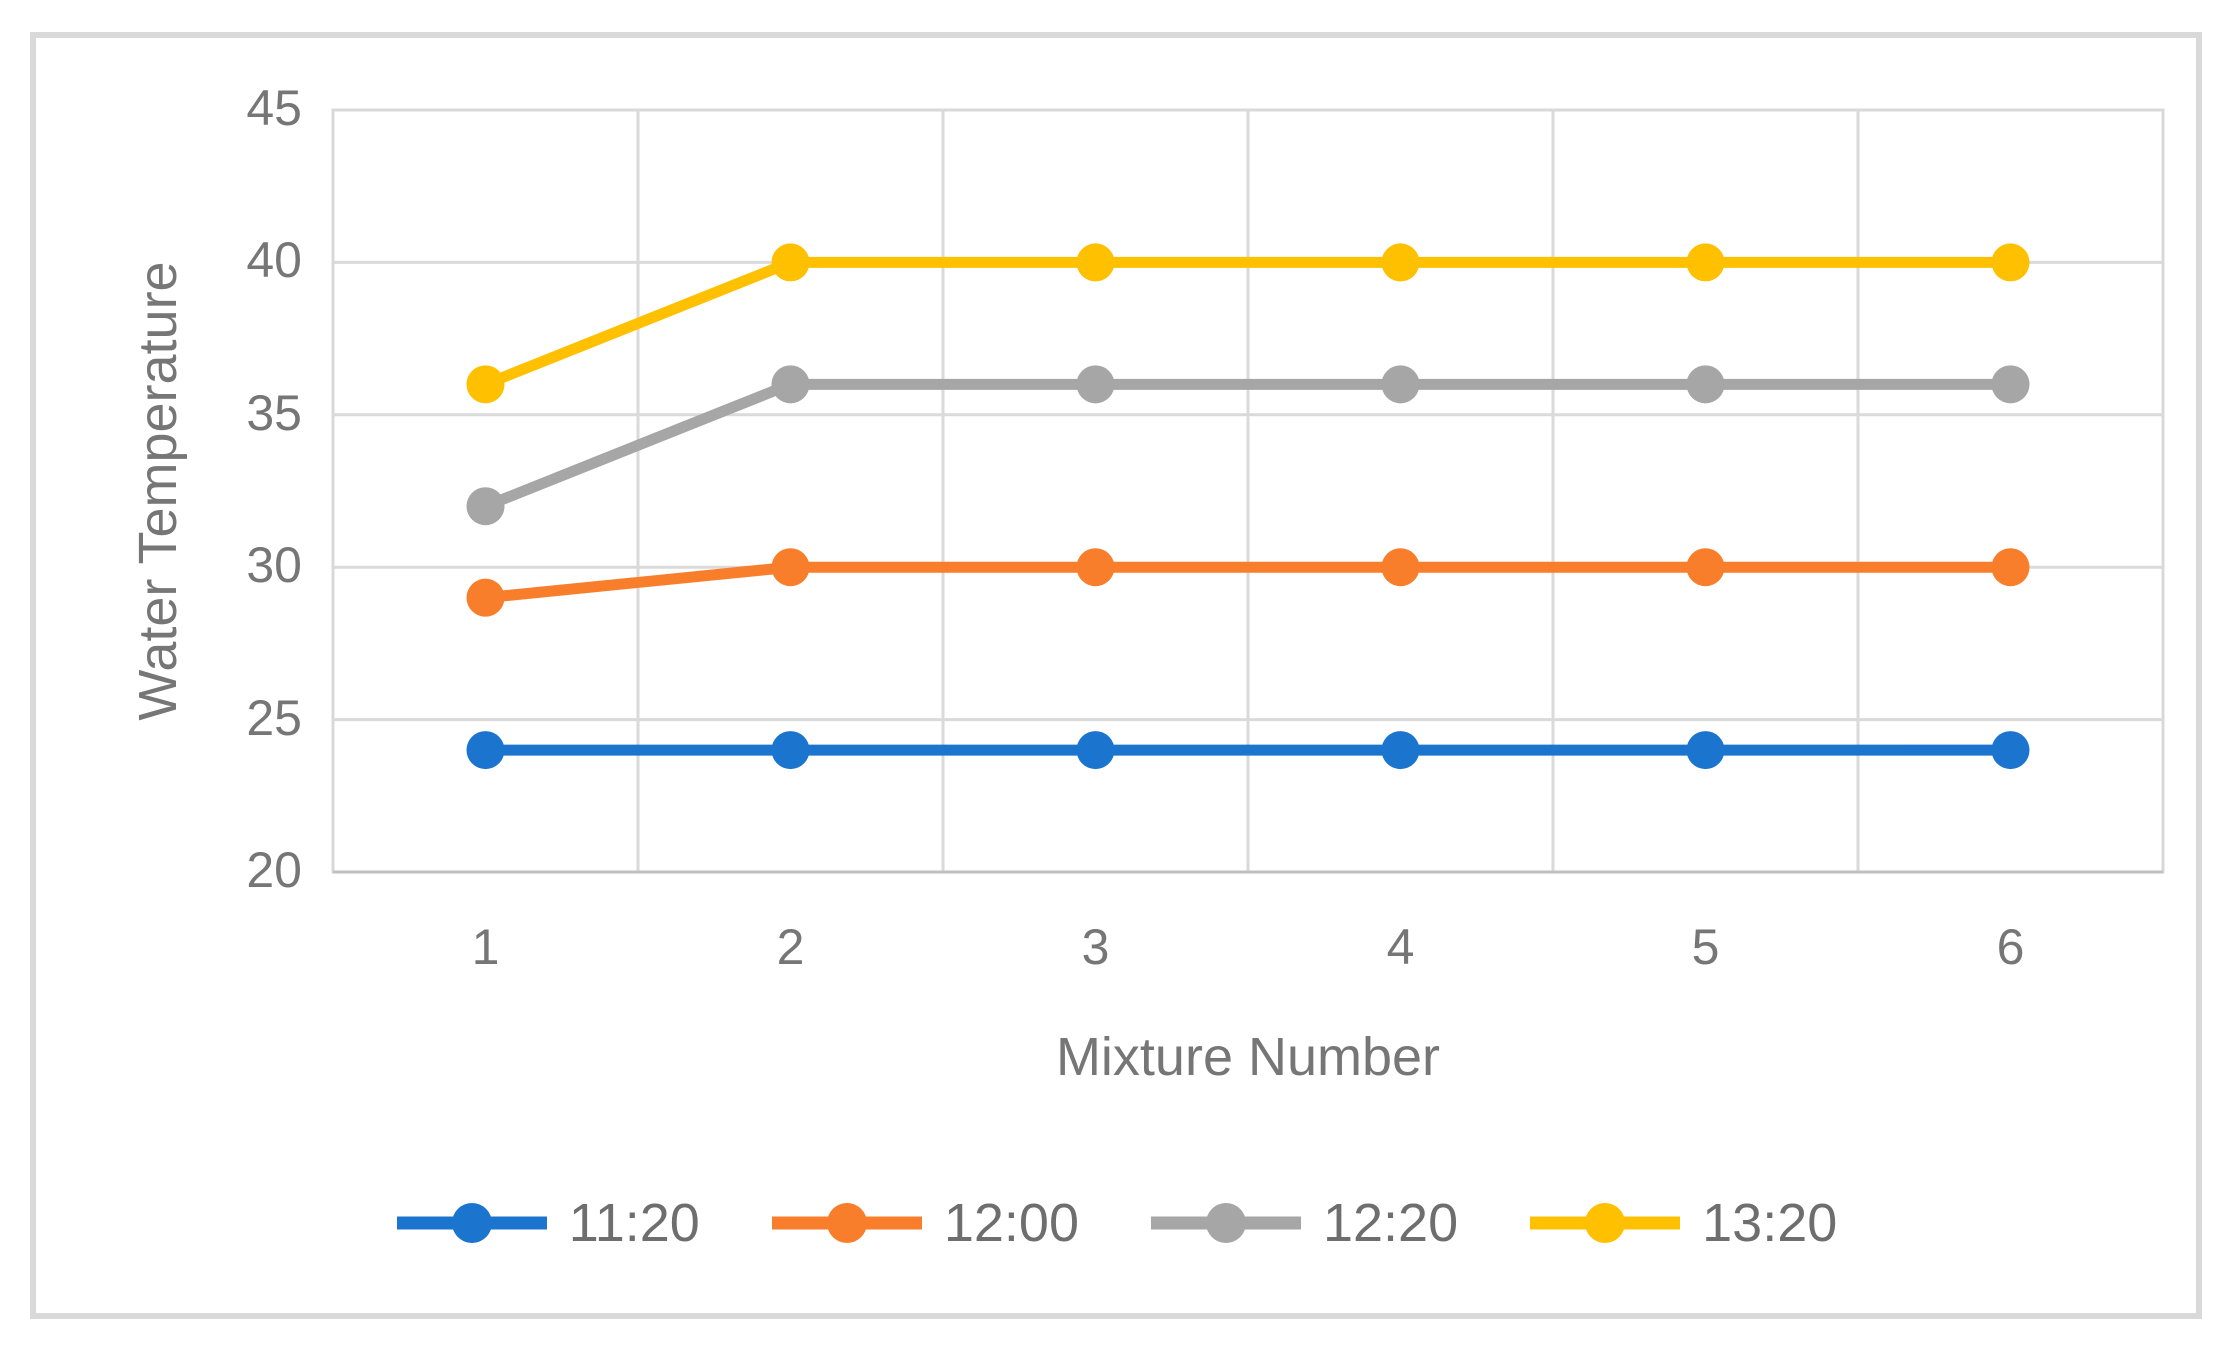  I want to click on legend-item-13:20: 13:20, so click(1683, 1223).